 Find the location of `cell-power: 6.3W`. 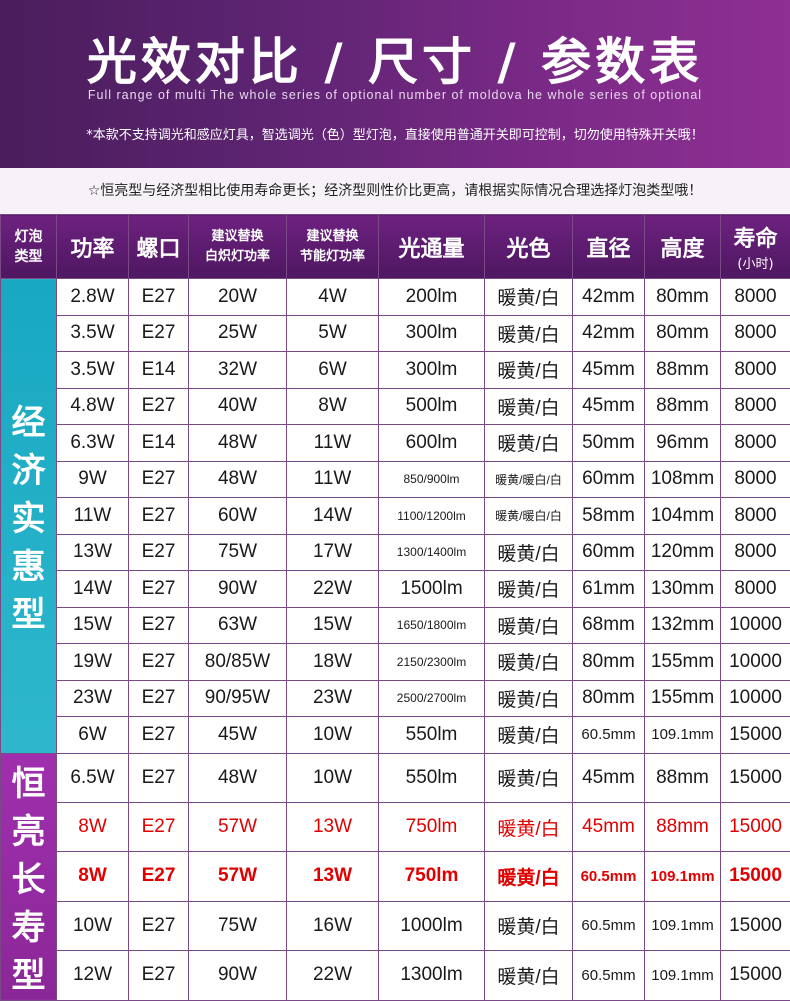

cell-power: 6.3W is located at coordinates (93, 443).